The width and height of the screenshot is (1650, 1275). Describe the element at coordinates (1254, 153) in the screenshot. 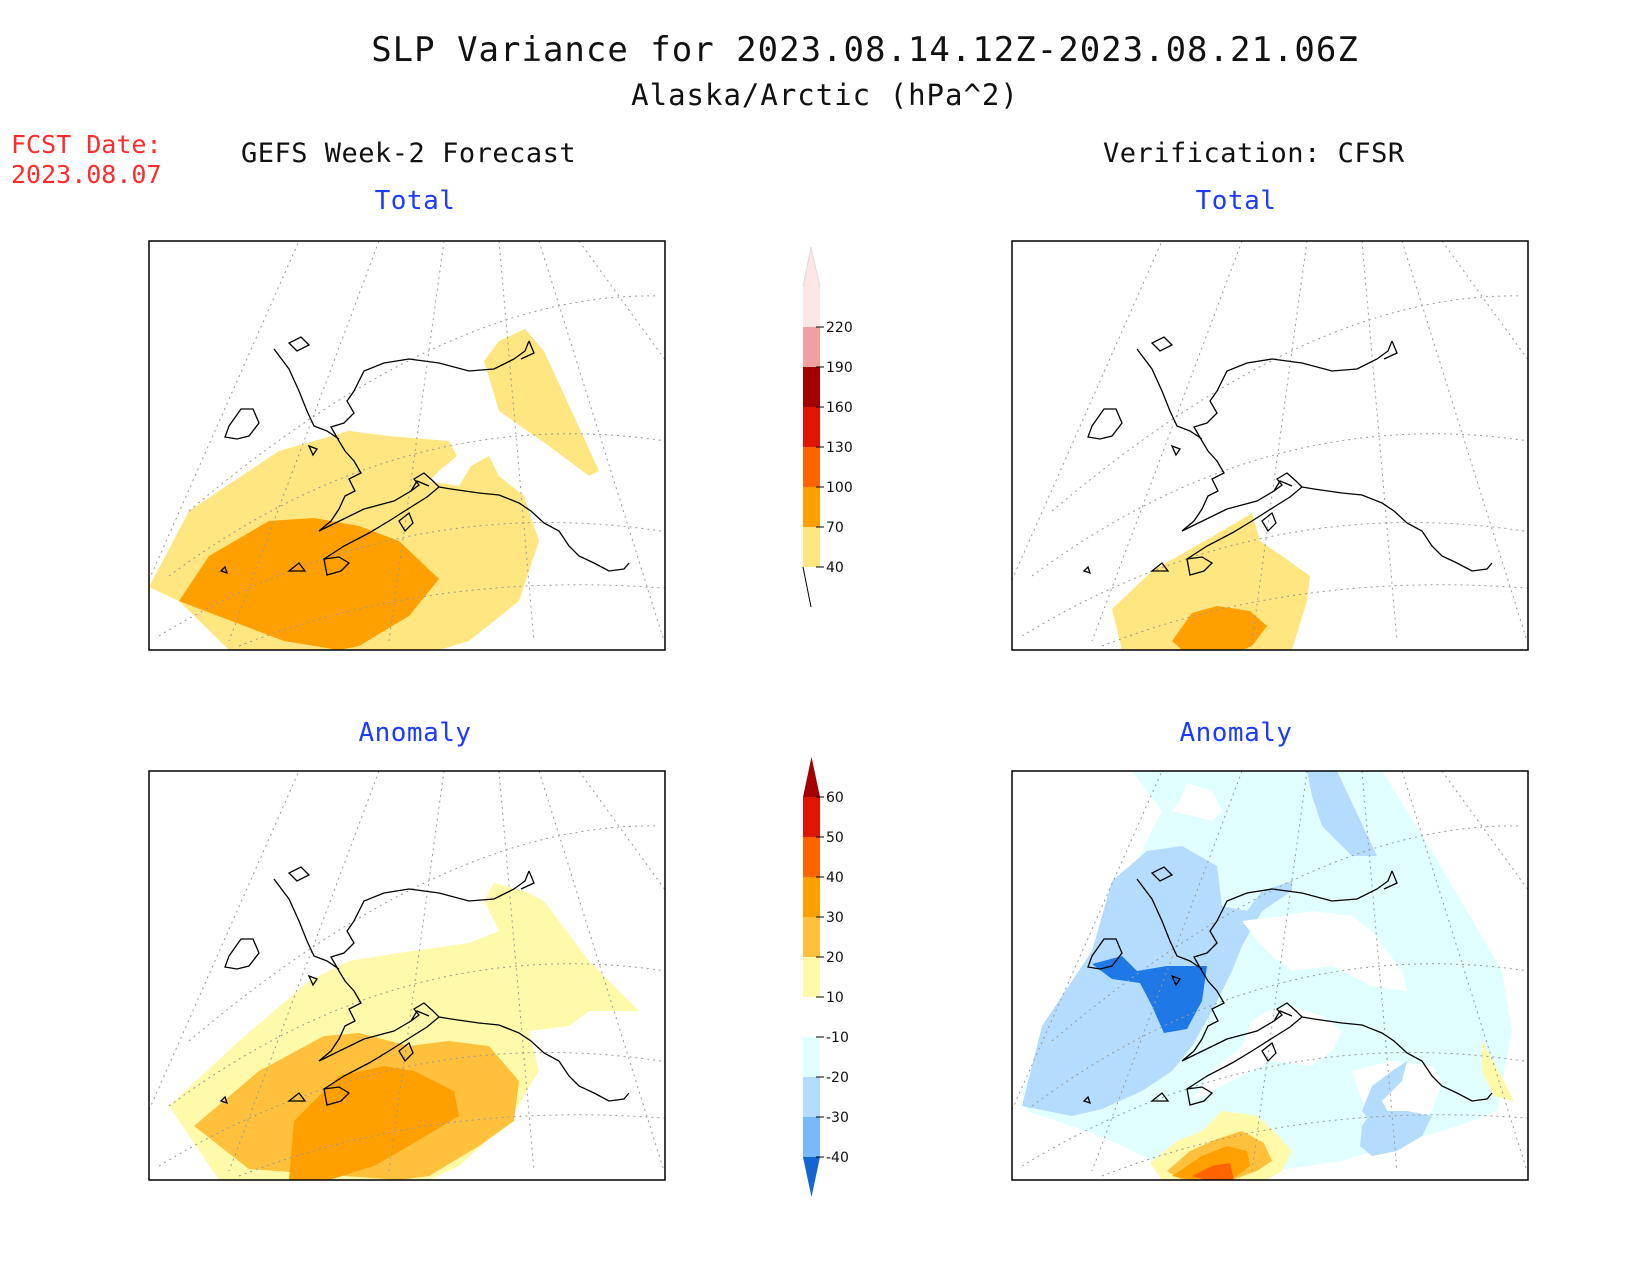

I see `right-column-heading: Verification: CFSR` at that location.